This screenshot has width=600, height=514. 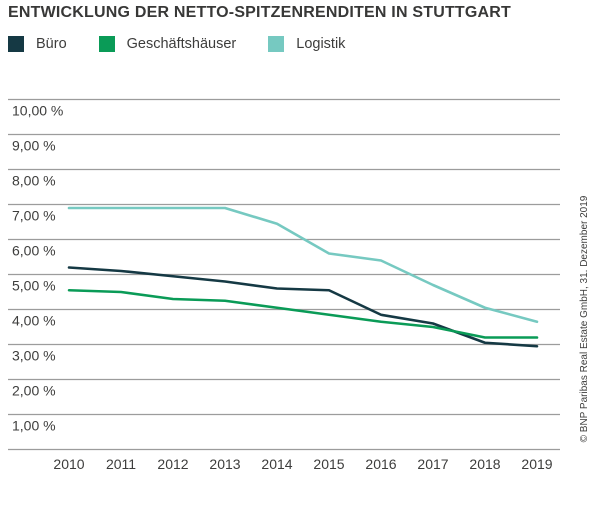 What do you see at coordinates (181, 44) in the screenshot?
I see `legend-label: Geschäftshäuser` at bounding box center [181, 44].